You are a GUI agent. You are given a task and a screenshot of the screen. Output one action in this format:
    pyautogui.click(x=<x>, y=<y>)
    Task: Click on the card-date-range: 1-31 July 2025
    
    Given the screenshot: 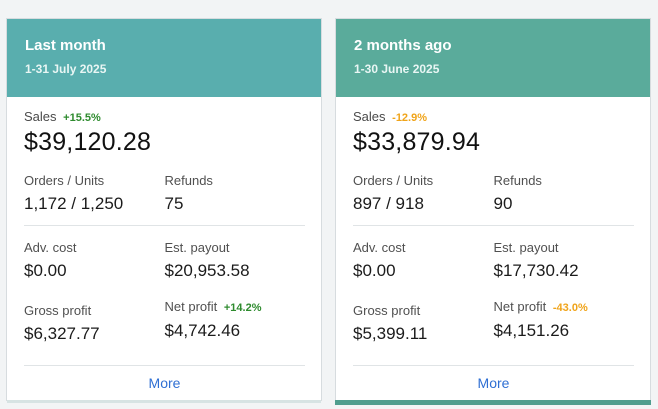 What is the action you would take?
    pyautogui.click(x=66, y=69)
    